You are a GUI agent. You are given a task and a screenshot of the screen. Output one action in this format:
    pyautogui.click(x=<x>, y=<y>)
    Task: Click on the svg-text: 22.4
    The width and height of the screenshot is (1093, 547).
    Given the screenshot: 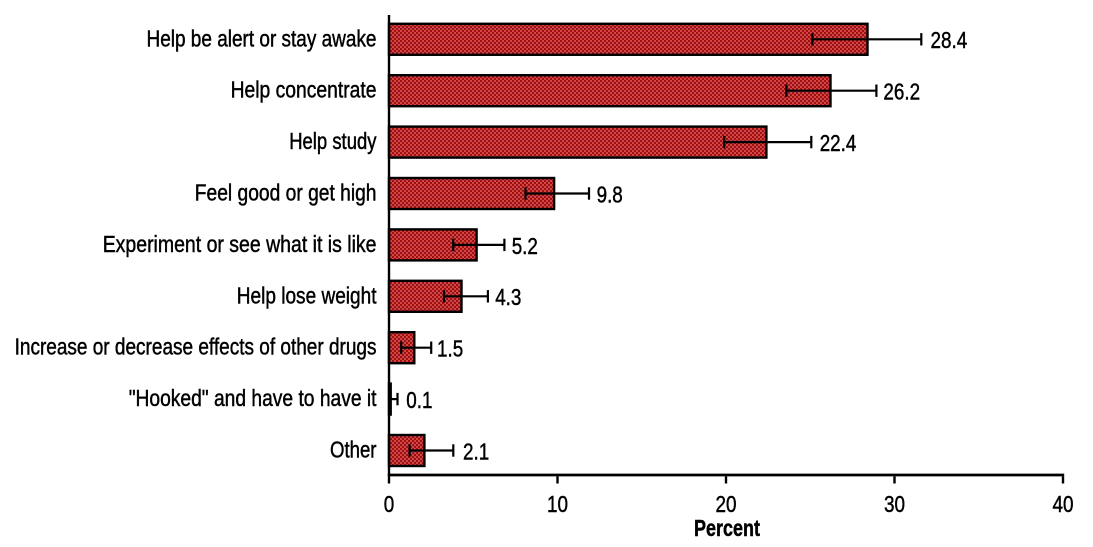 What is the action you would take?
    pyautogui.click(x=838, y=143)
    